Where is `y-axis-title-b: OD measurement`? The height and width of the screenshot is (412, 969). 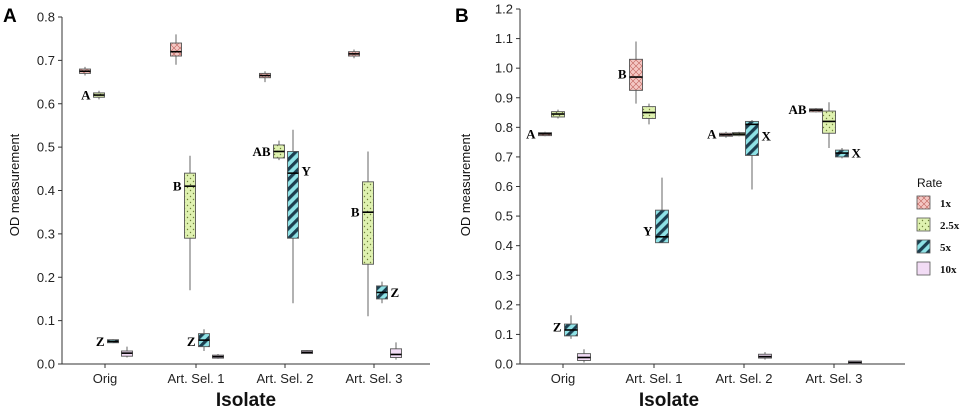 y-axis-title-b: OD measurement is located at coordinates (465, 184).